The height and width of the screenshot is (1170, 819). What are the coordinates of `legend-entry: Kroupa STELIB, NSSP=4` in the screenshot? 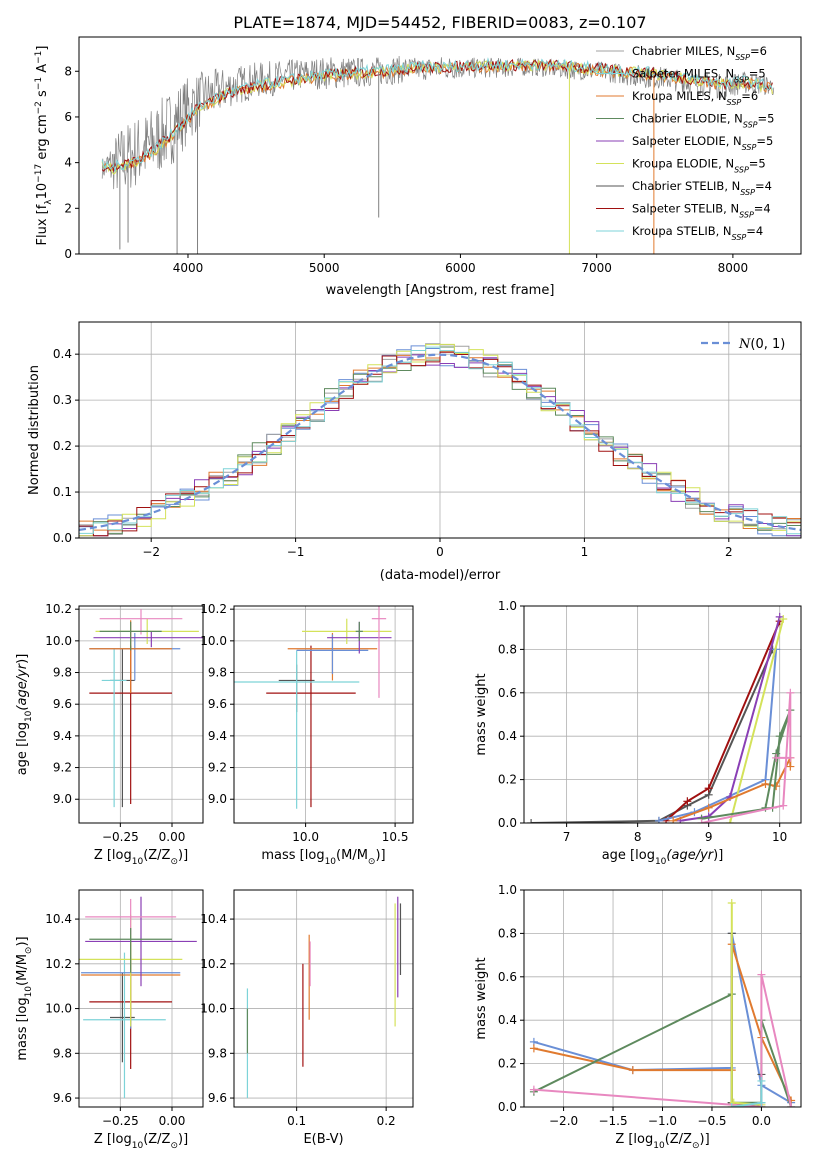 It's located at (697, 233).